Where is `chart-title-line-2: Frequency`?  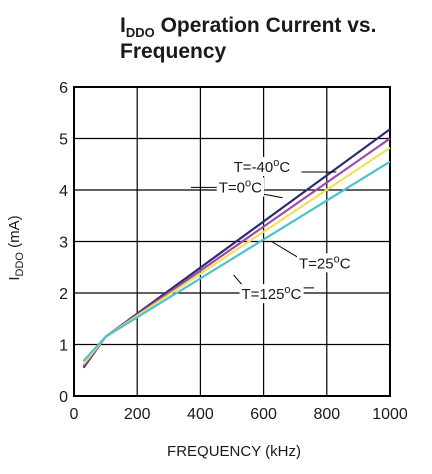 chart-title-line-2: Frequency is located at coordinates (173, 51).